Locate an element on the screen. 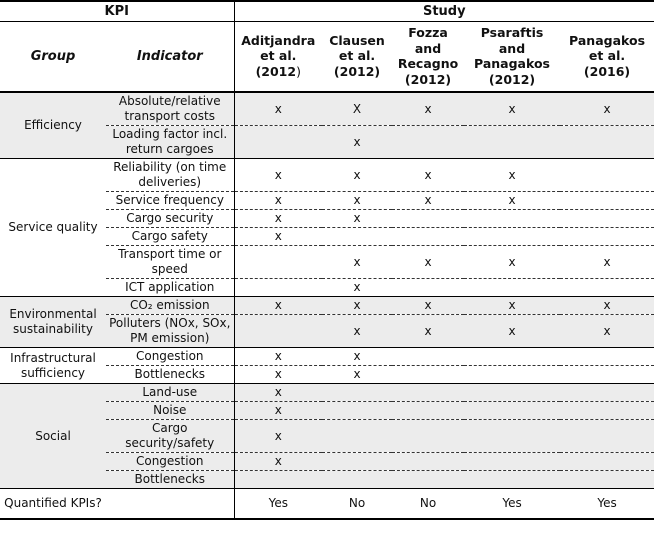  study-header-line: Aditjandra is located at coordinates (278, 40).